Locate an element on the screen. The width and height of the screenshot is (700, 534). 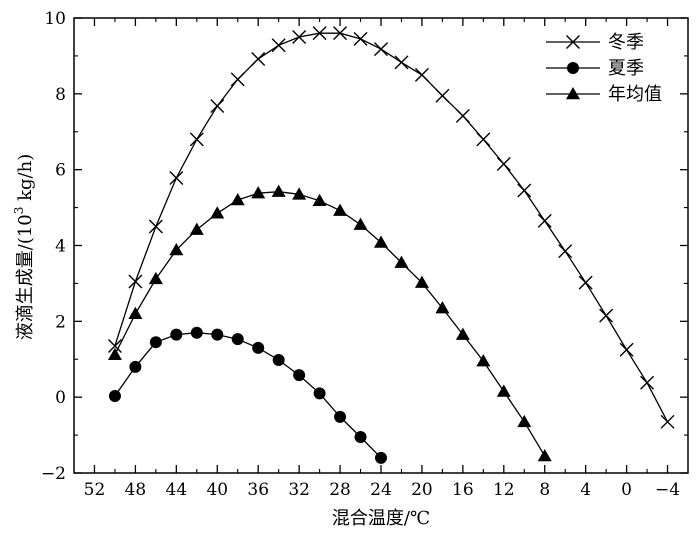
x-tick-label: 4 is located at coordinates (585, 490).